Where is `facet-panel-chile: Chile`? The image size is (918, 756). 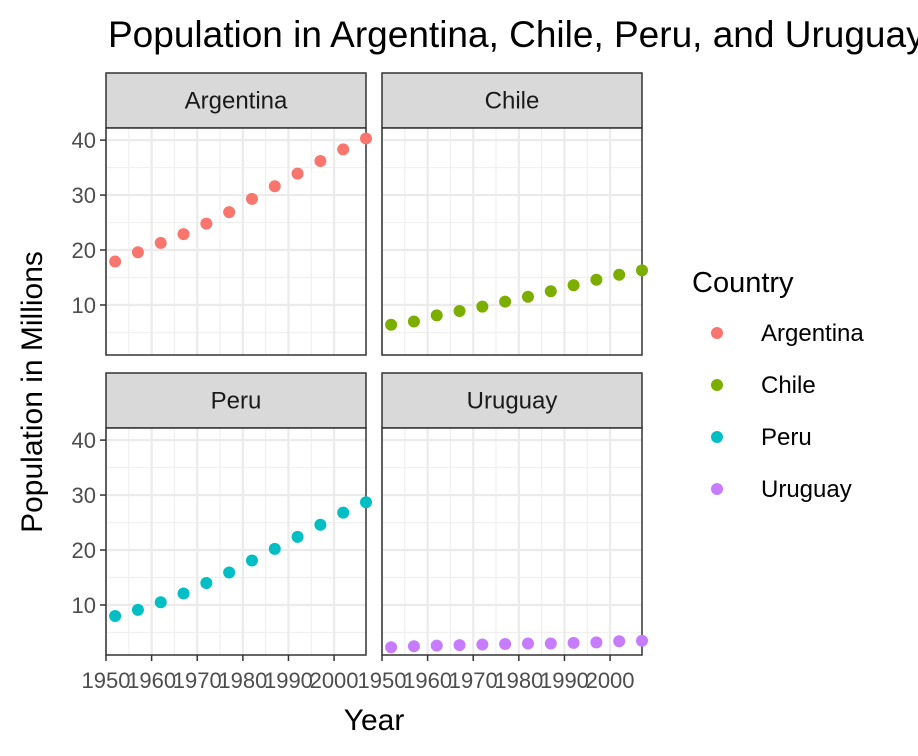 facet-panel-chile: Chile is located at coordinates (514, 214).